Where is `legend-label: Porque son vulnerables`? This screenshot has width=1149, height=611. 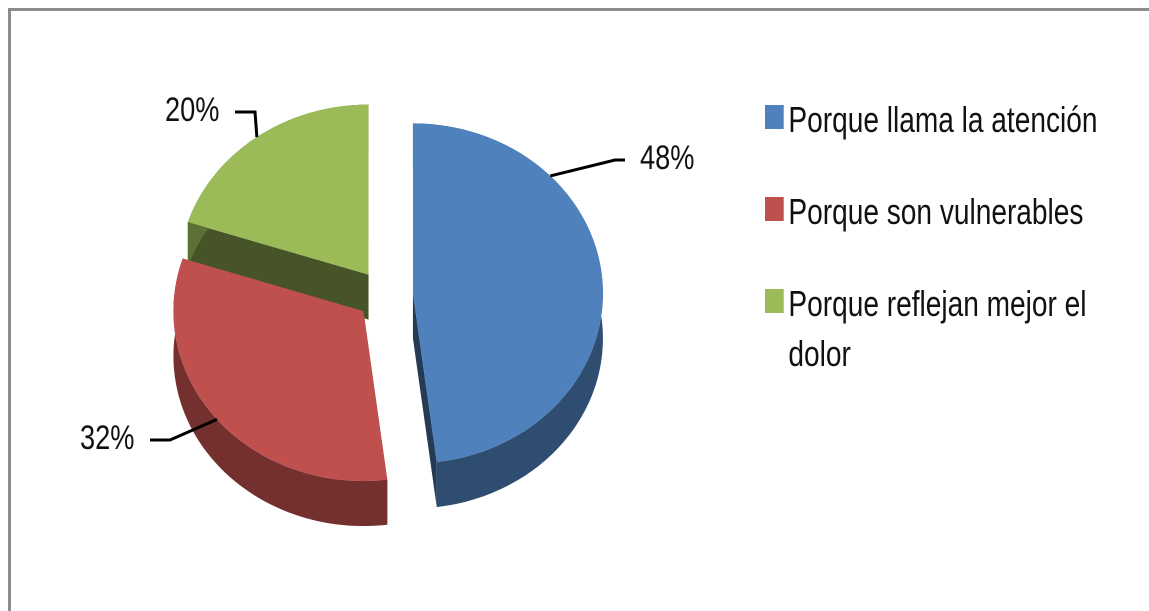
legend-label: Porque son vulnerables is located at coordinates (936, 211).